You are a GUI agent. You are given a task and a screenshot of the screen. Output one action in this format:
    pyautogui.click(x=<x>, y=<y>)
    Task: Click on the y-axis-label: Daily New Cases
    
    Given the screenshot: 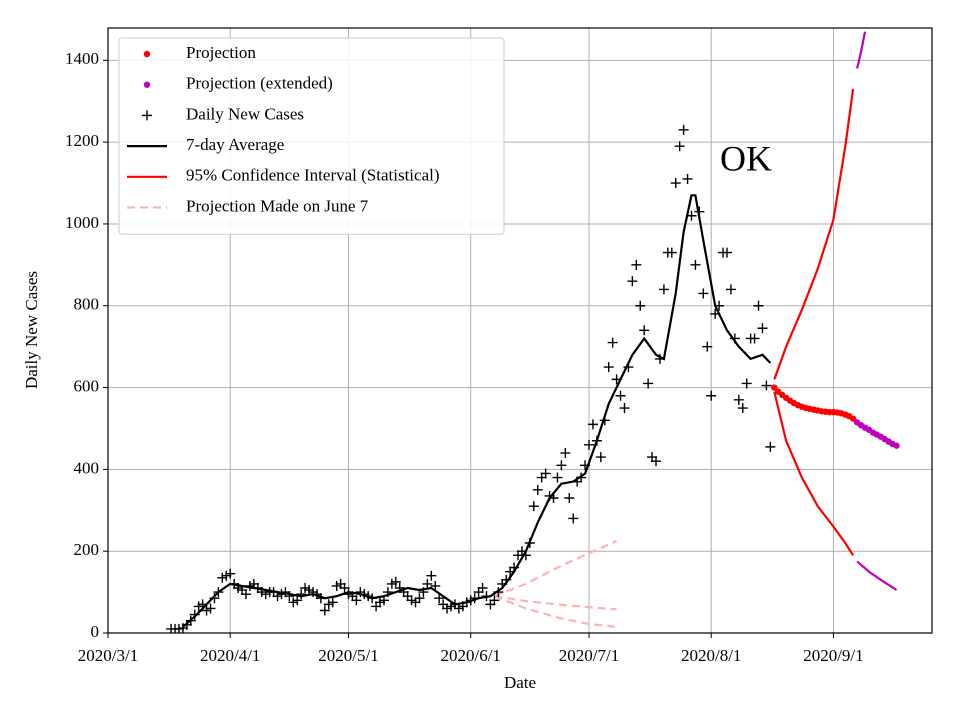 What is the action you would take?
    pyautogui.click(x=31, y=330)
    